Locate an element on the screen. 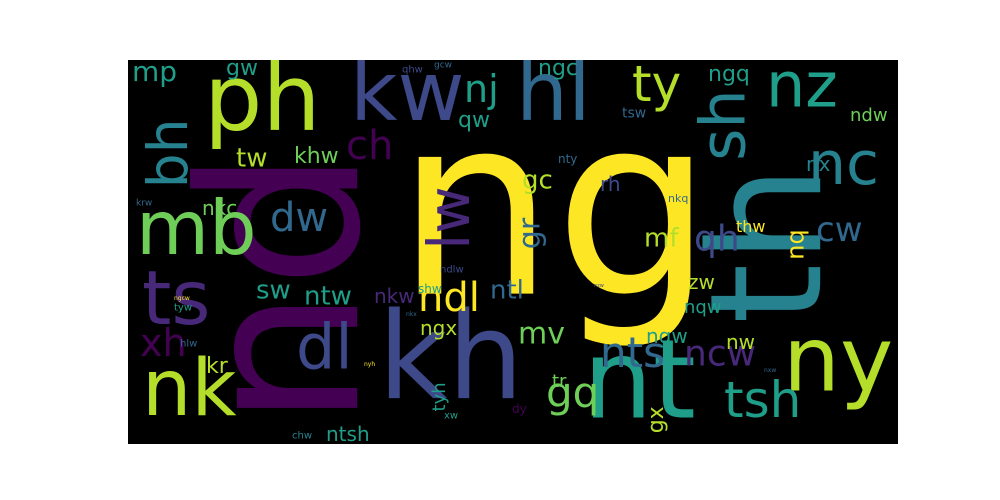 The height and width of the screenshot is (500, 1000). cloud-word-gq: gq is located at coordinates (572, 392).